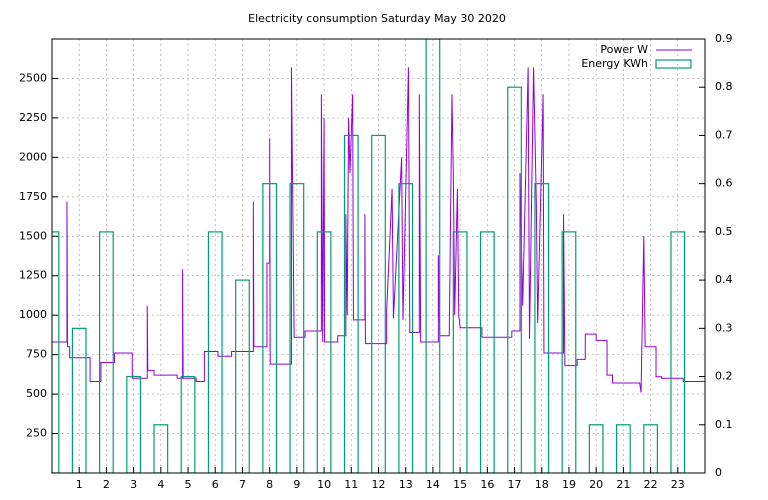 The height and width of the screenshot is (500, 768). Describe the element at coordinates (33, 314) in the screenshot. I see `y-tick-label: 1000` at that location.